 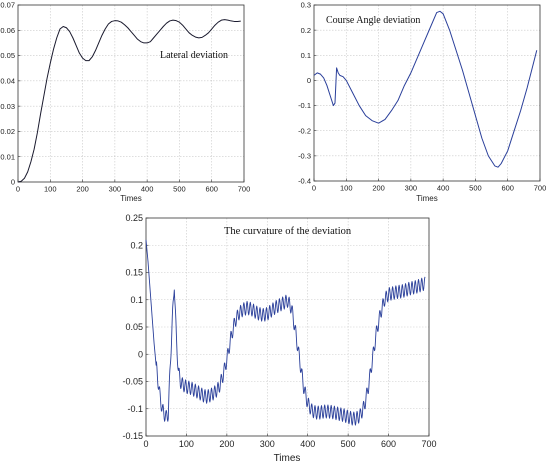 What do you see at coordinates (425, 89) in the screenshot?
I see `chart-2-series-line` at bounding box center [425, 89].